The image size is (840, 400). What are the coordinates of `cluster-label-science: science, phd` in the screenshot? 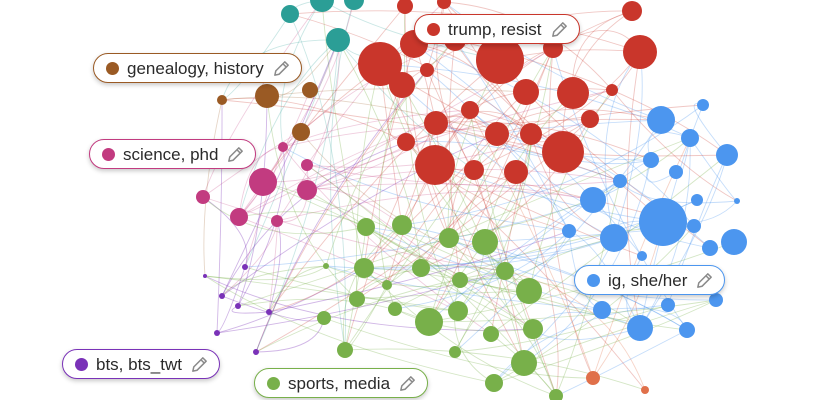 It's located at (173, 154).